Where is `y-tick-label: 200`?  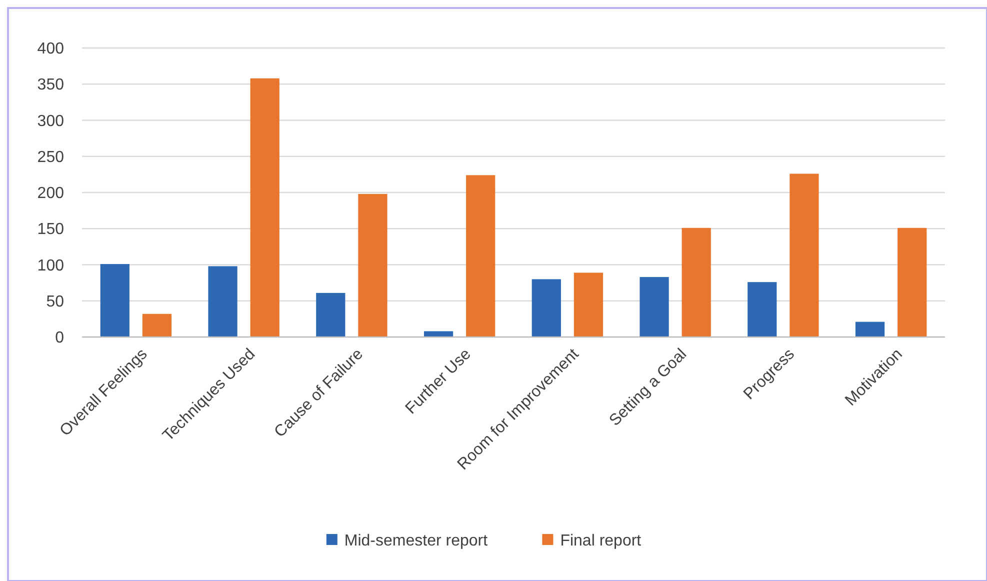
y-tick-label: 200 is located at coordinates (50, 193).